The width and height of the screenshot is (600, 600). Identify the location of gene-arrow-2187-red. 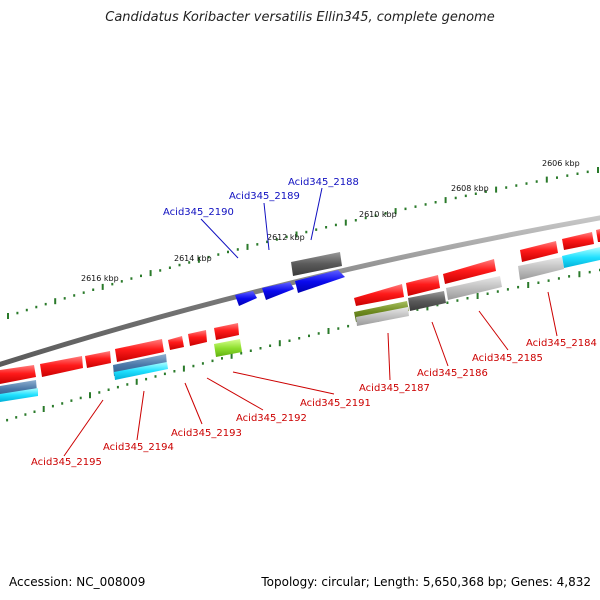
(379, 295).